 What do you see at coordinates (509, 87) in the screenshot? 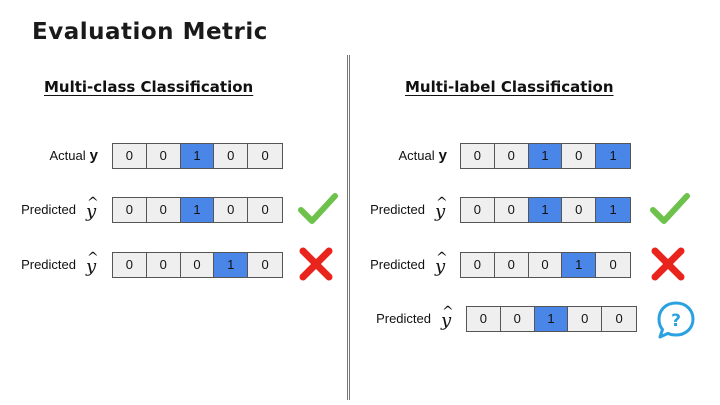
I see `section-title-multi-label: Multi-label Classification` at bounding box center [509, 87].